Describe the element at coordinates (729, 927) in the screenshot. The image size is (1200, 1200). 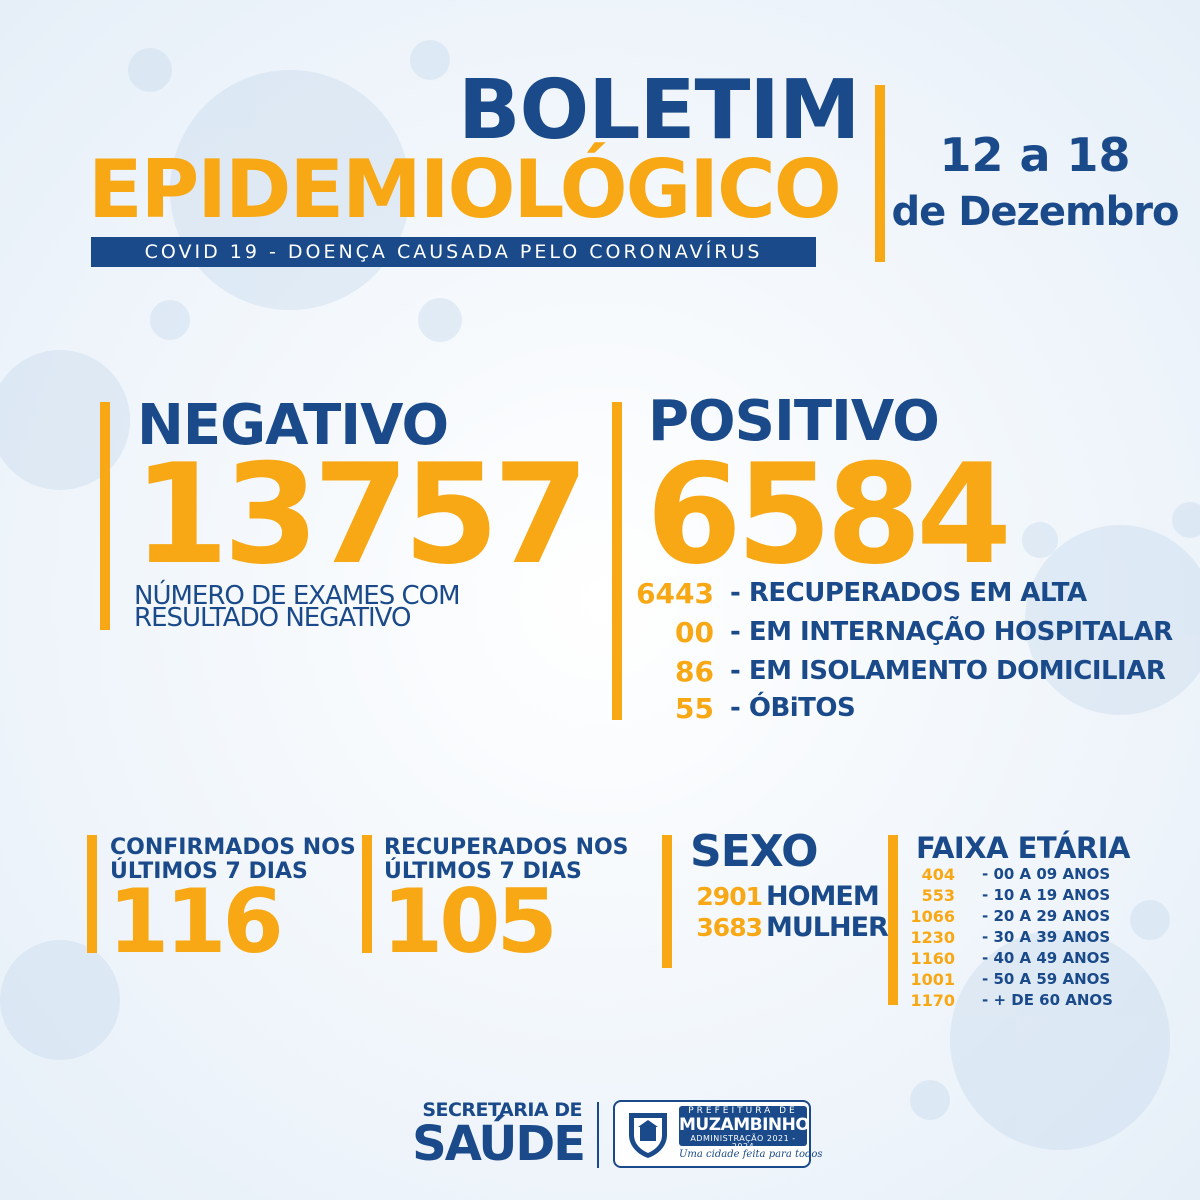
I see `female-count: 3683` at that location.